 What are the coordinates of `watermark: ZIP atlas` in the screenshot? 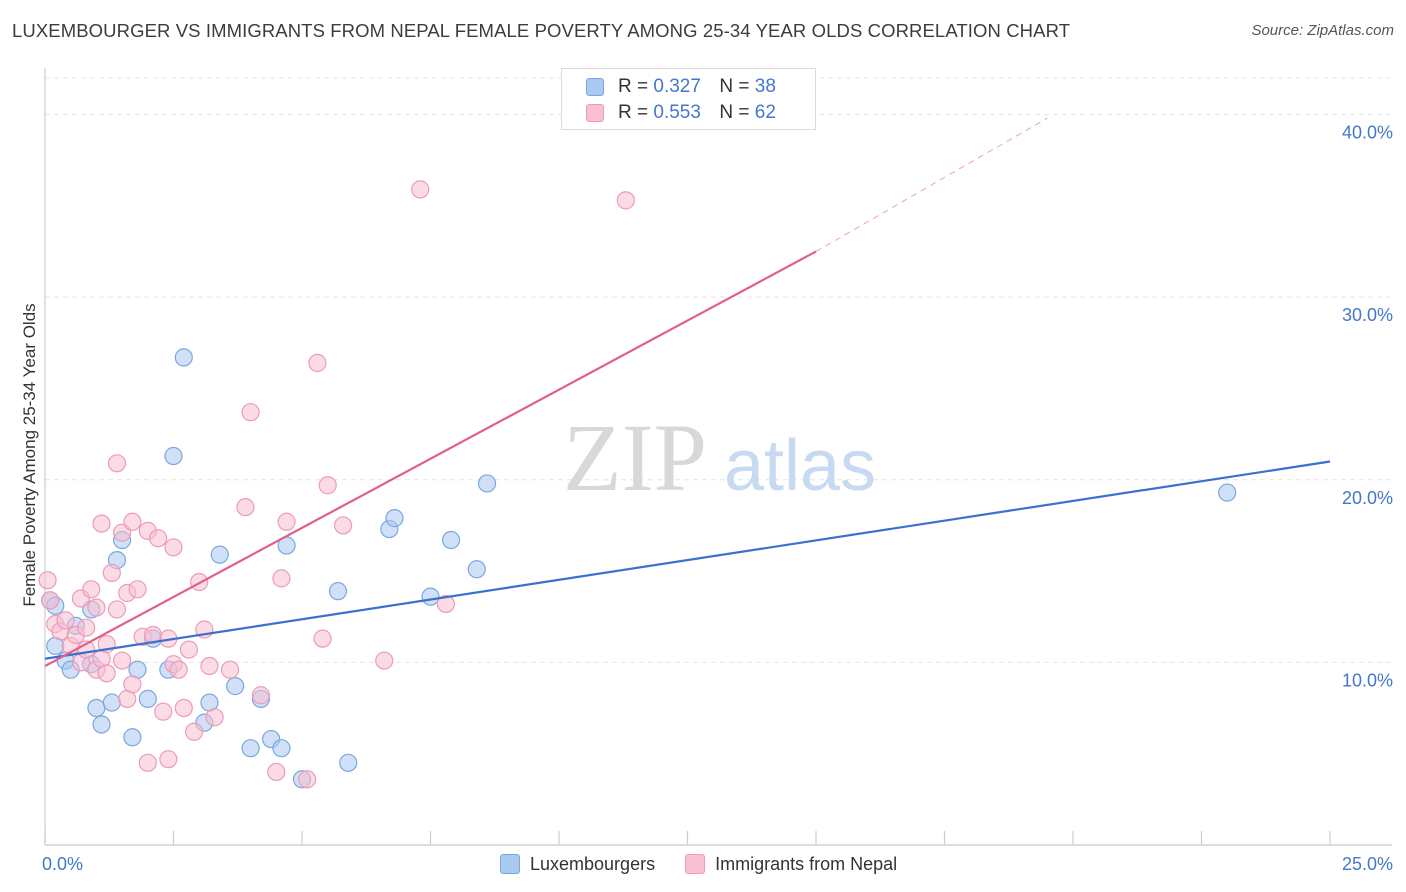 It's located at (719, 457).